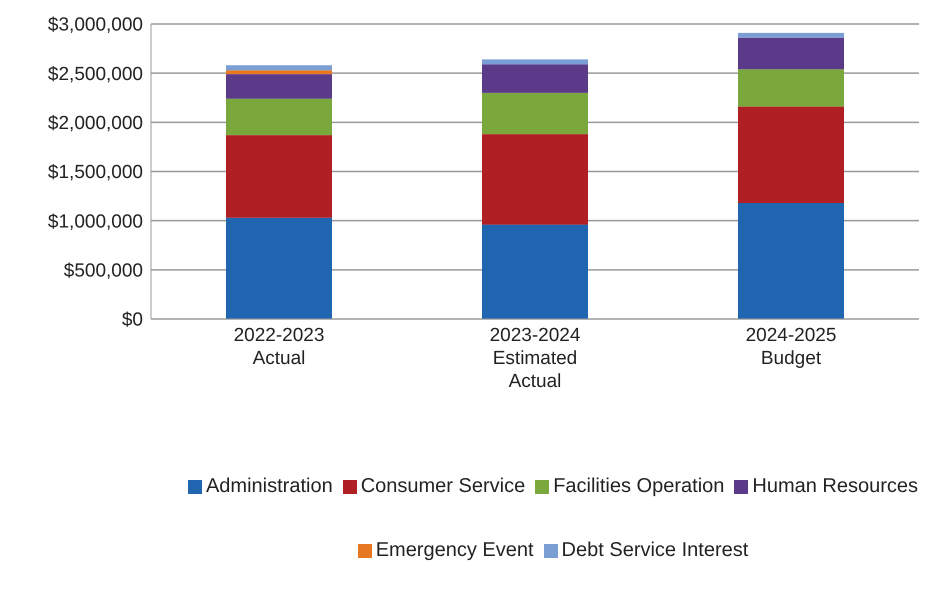 The width and height of the screenshot is (937, 590). What do you see at coordinates (95, 25) in the screenshot?
I see `y-tick-label: $3,000,000` at bounding box center [95, 25].